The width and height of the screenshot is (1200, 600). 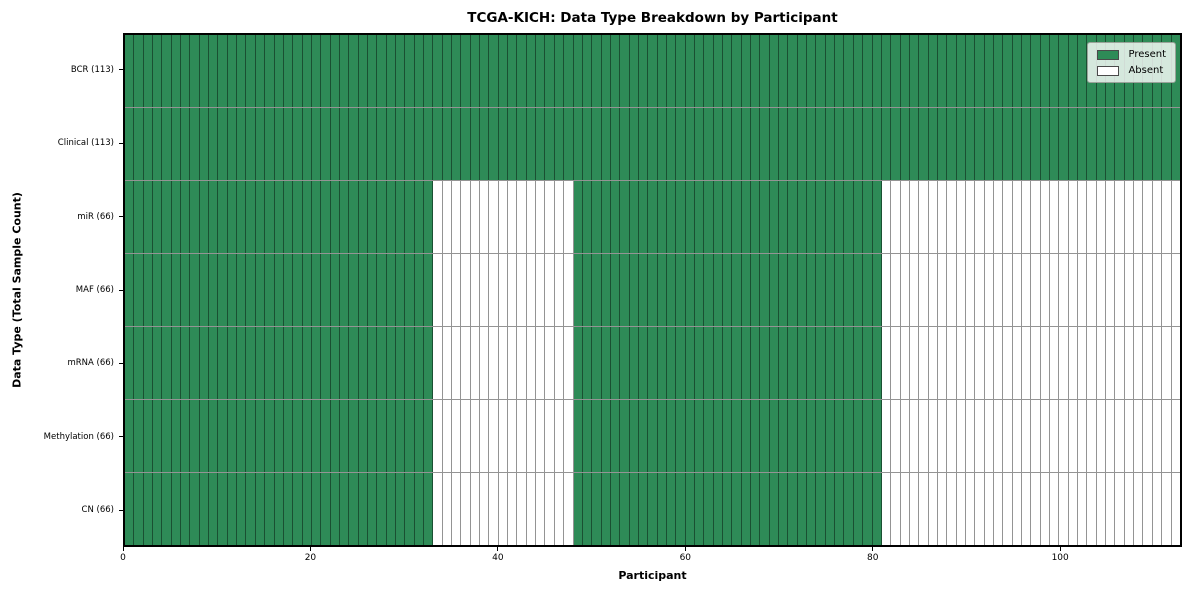 What do you see at coordinates (1131, 70) in the screenshot?
I see `legend-entry-absent: Absent` at bounding box center [1131, 70].